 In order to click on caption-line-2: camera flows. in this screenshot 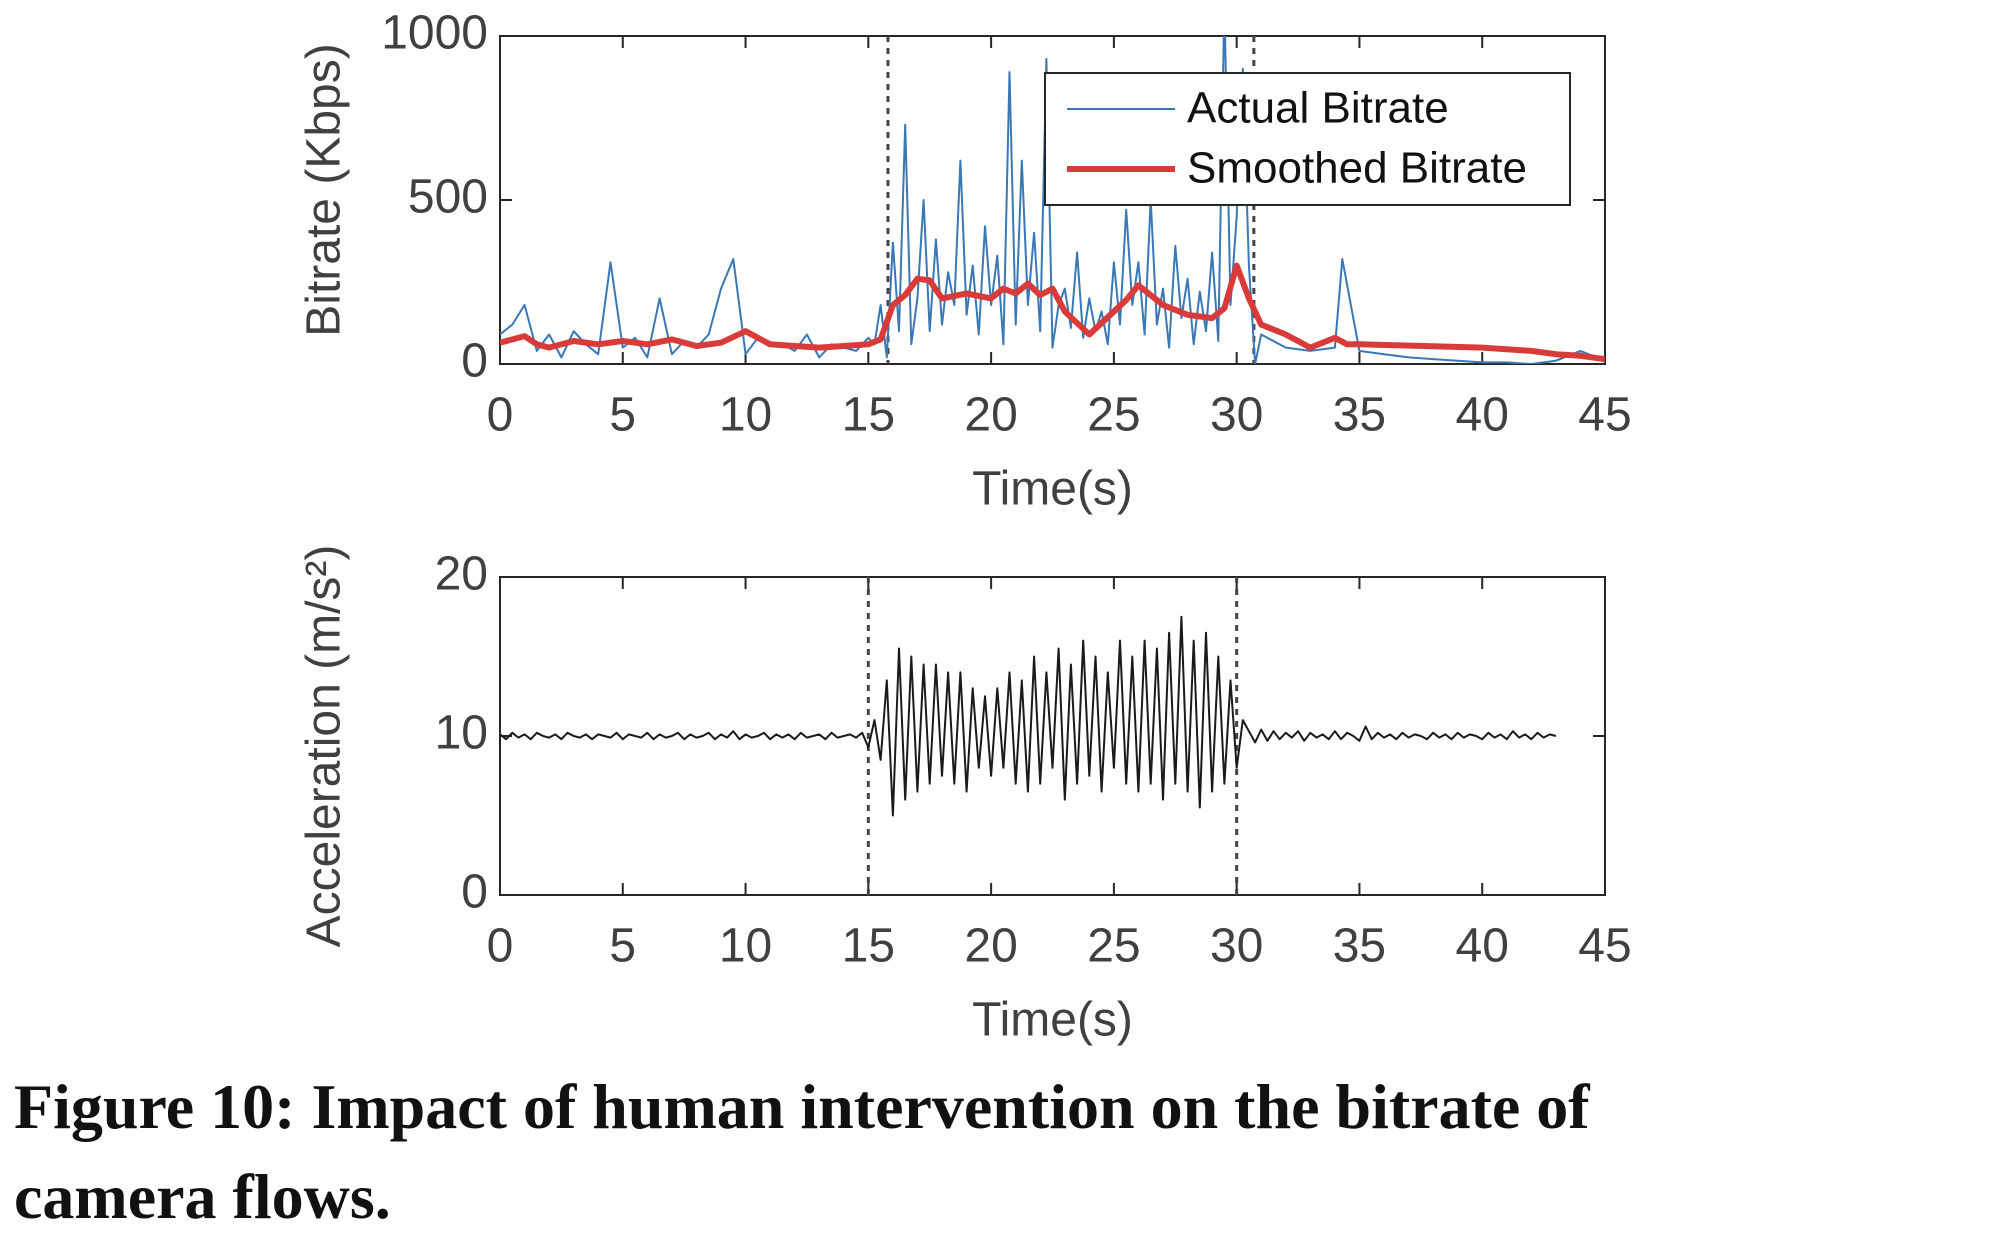, I will do `click(202, 1196)`.